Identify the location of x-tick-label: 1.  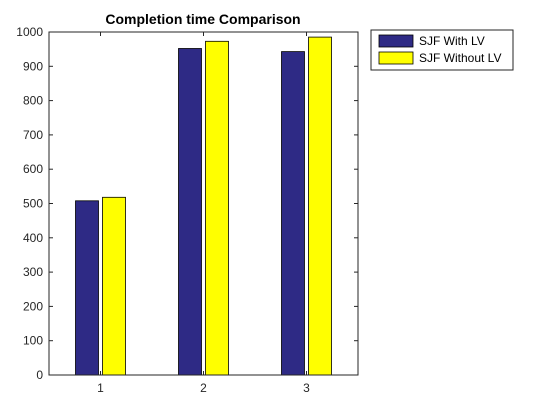
(100, 388).